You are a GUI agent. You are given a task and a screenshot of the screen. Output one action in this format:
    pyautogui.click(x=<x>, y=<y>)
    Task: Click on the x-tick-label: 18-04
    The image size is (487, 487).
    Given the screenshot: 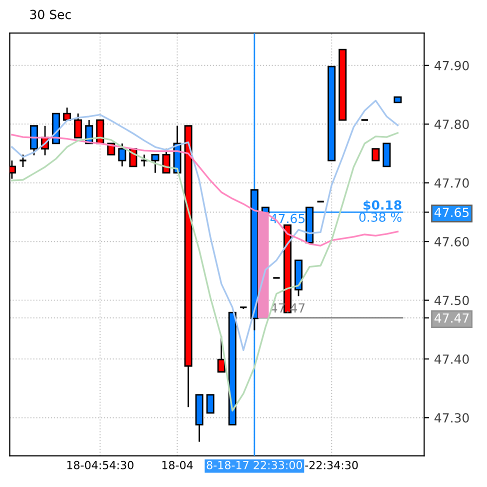 What is the action you would take?
    pyautogui.click(x=177, y=465)
    